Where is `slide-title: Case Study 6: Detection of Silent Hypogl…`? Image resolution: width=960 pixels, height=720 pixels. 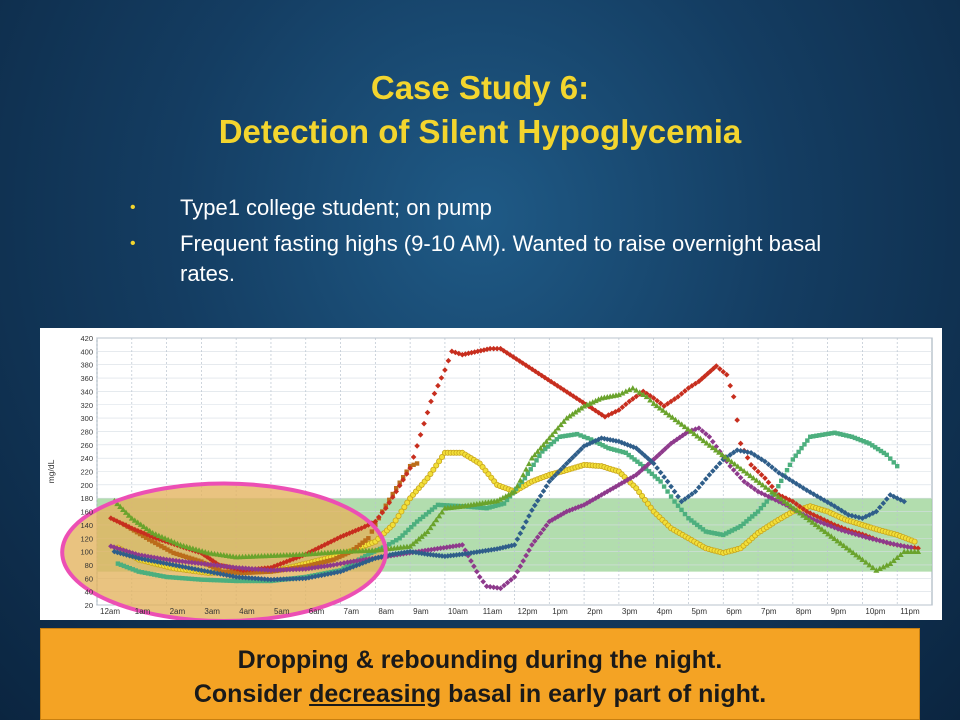
slide-title: Case Study 6: Detection of Silent Hypogl… is located at coordinates (480, 110).